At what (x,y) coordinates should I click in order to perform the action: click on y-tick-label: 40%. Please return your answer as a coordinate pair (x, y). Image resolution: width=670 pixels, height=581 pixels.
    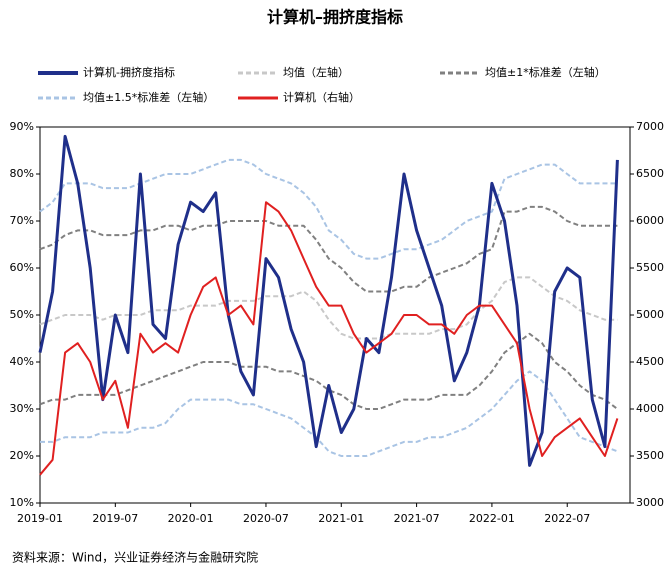
    Looking at the image, I should click on (22, 361).